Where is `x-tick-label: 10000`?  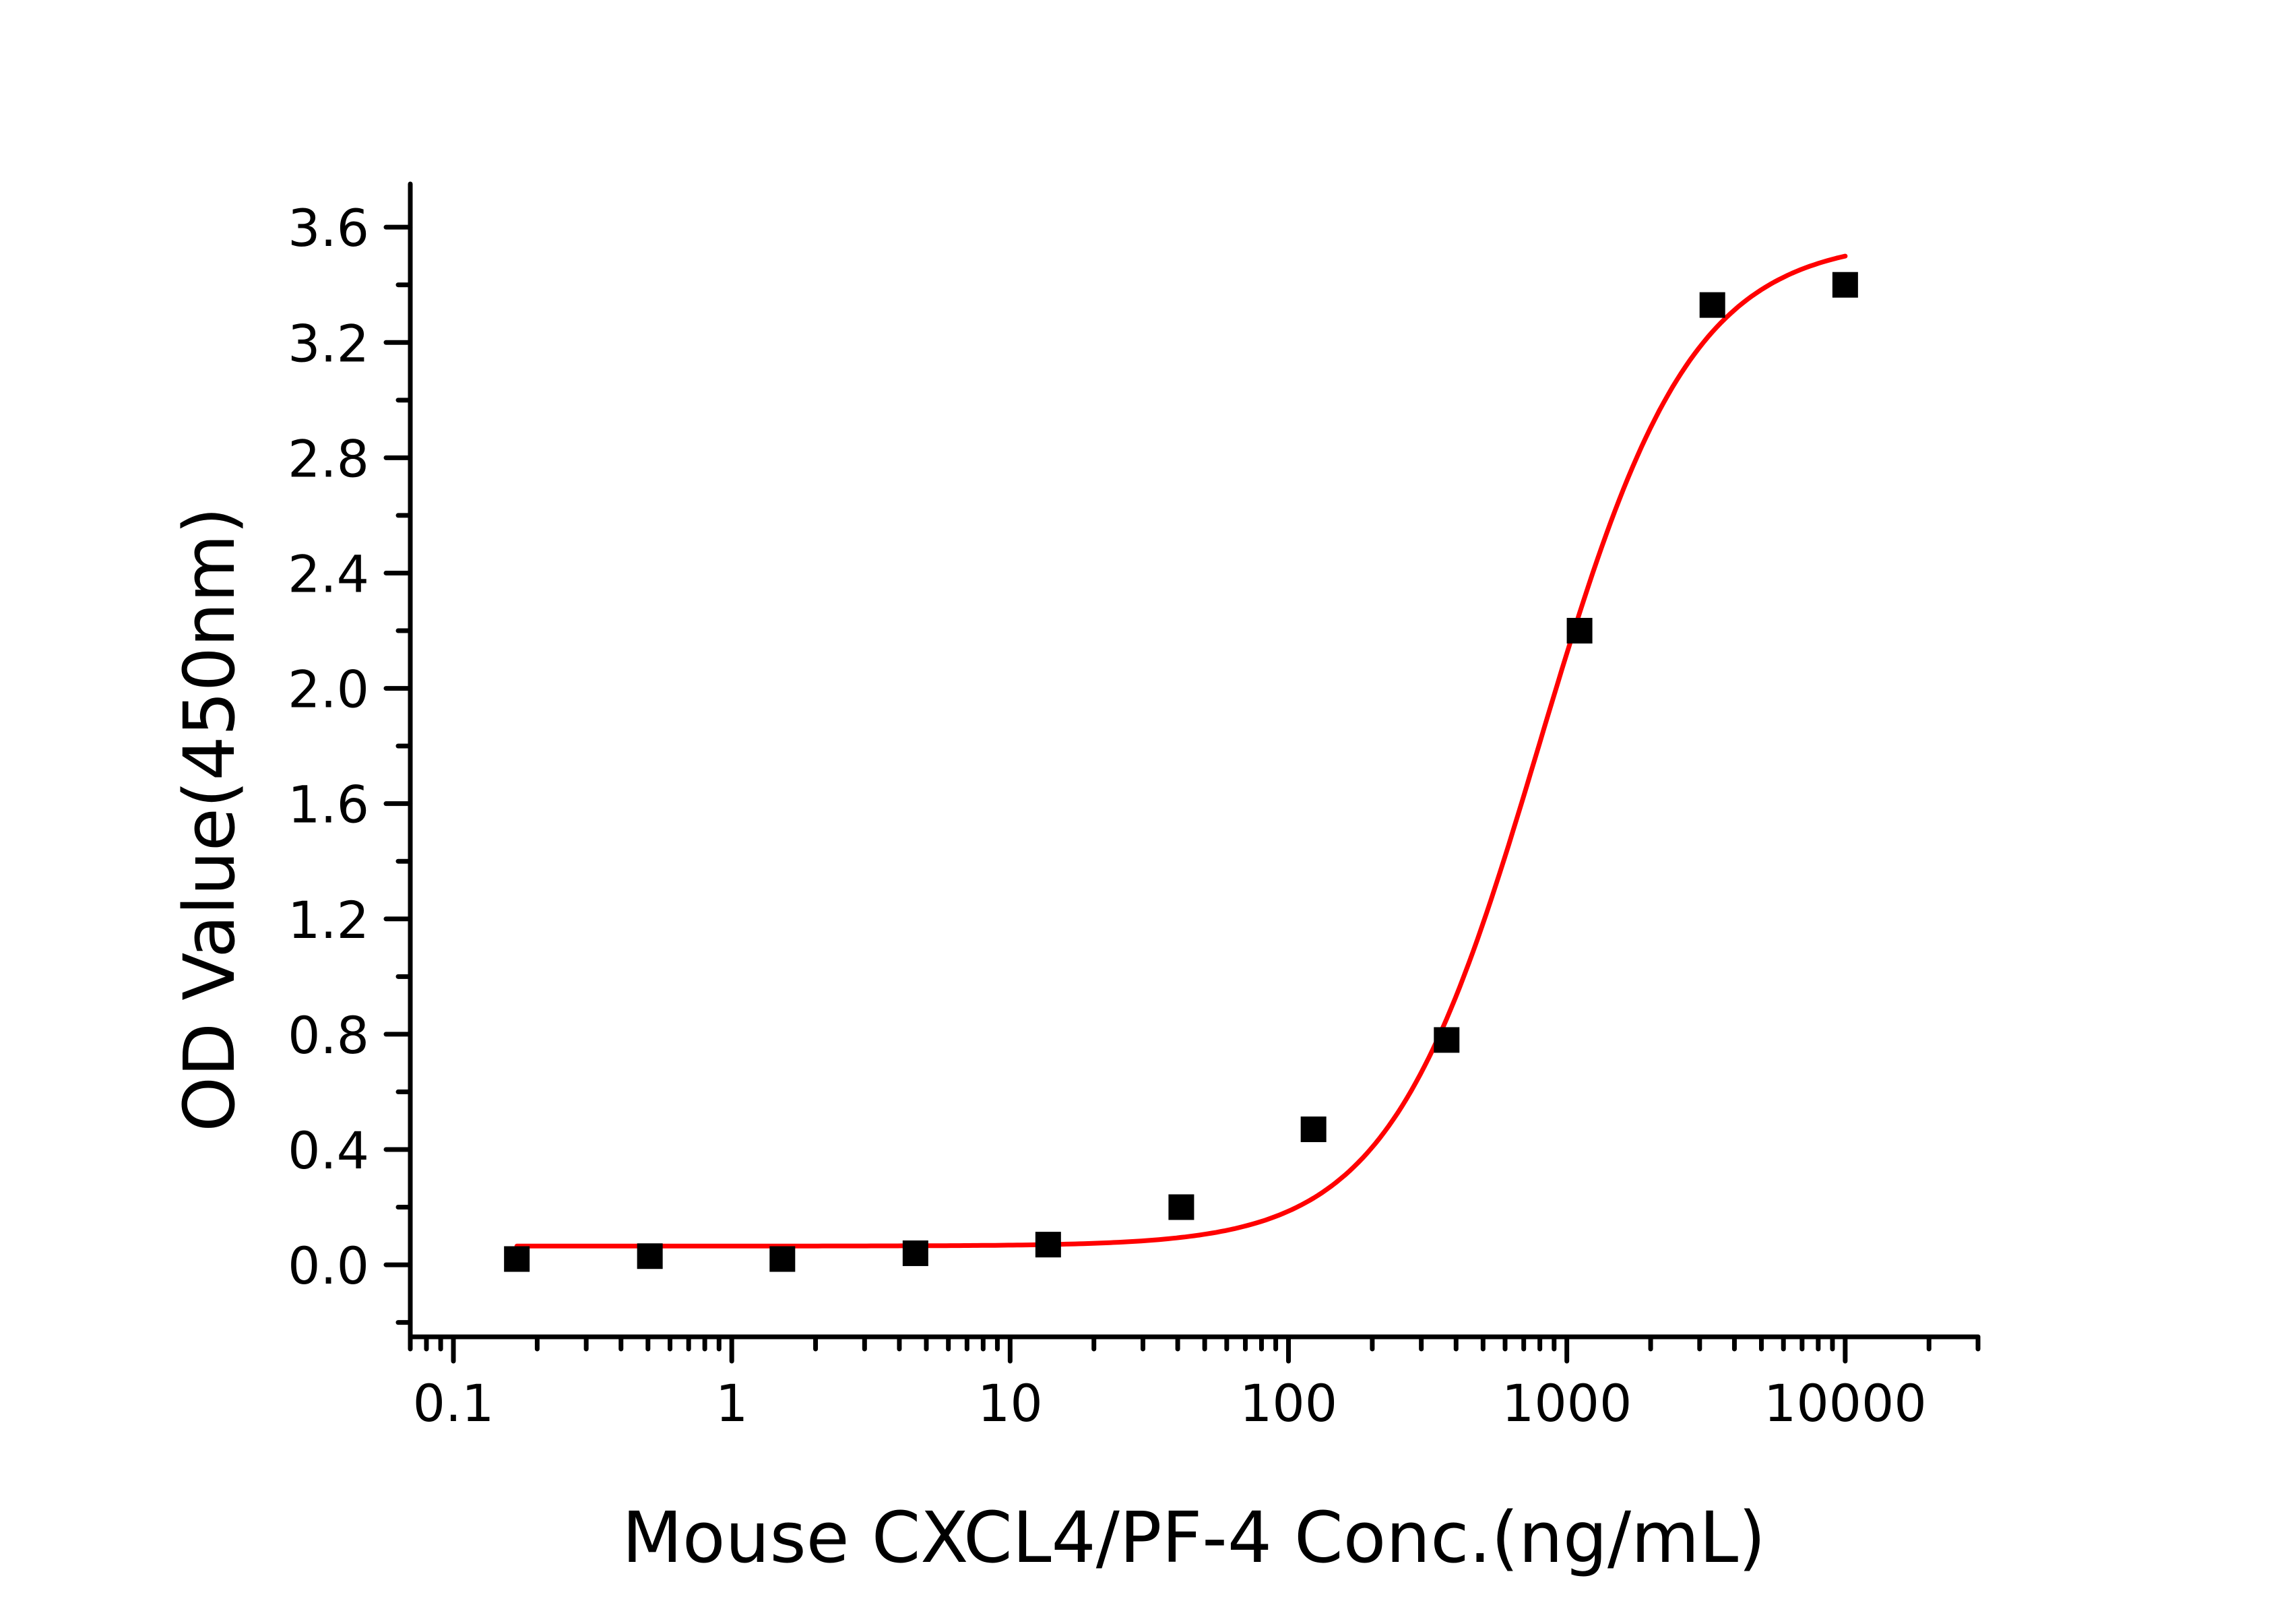 x-tick-label: 10000 is located at coordinates (1845, 1403).